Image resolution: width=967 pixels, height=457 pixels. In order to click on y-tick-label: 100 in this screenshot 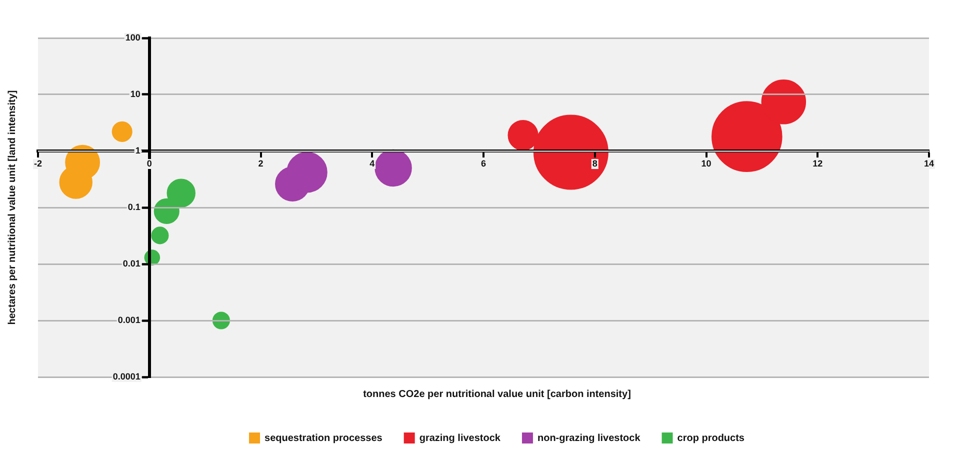, I will do `click(132, 37)`.